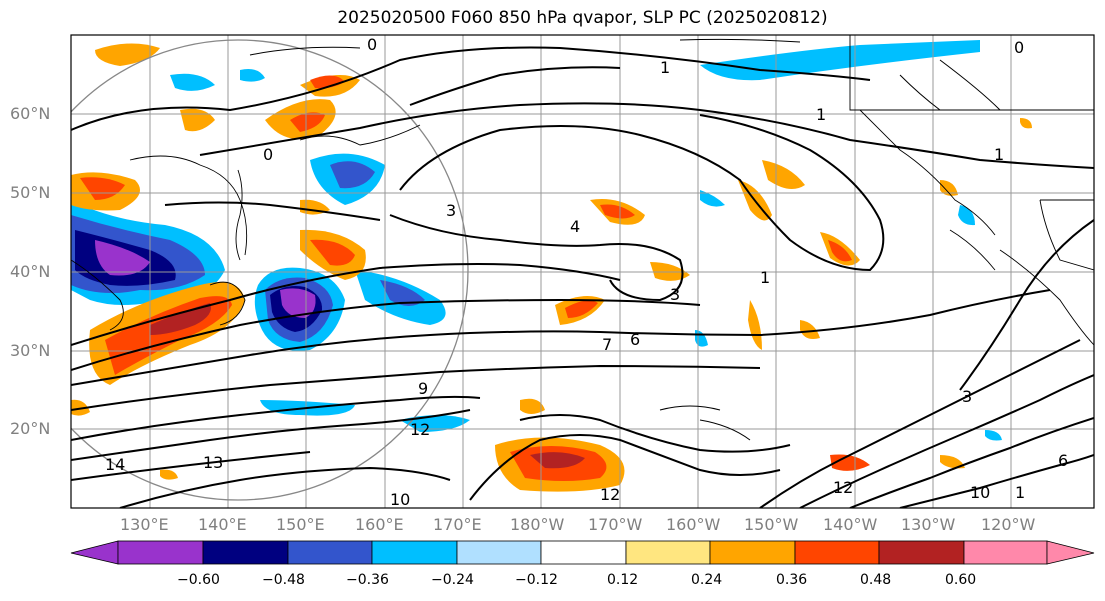 Image resolution: width=1105 pixels, height=601 pixels. What do you see at coordinates (575, 226) in the screenshot?
I see `contour-label: 4` at bounding box center [575, 226].